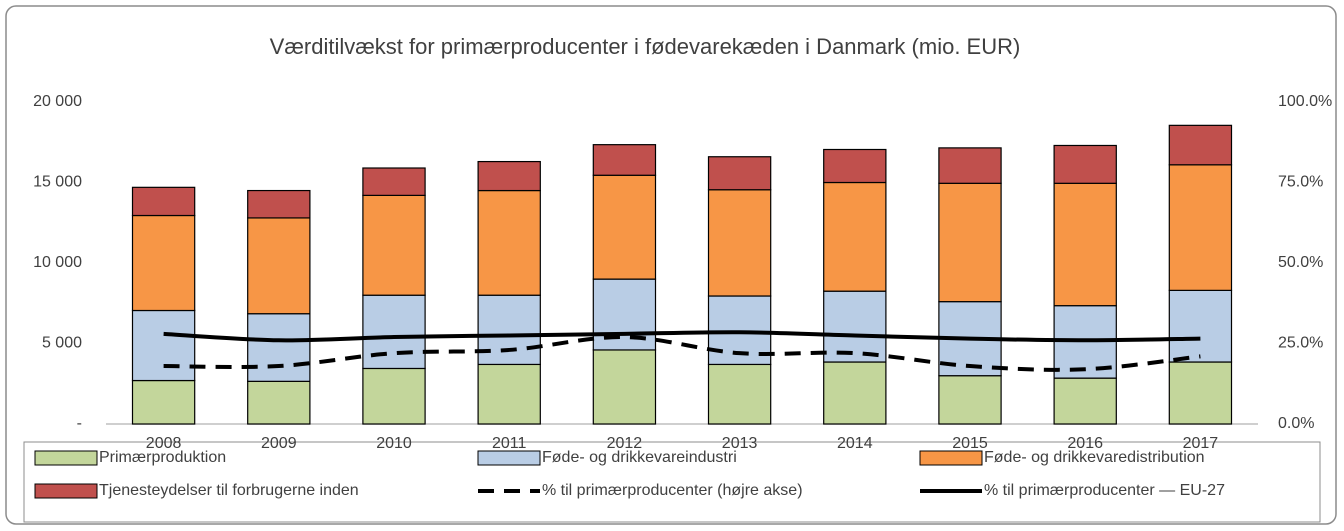 The width and height of the screenshot is (1344, 531). What do you see at coordinates (970, 443) in the screenshot?
I see `x-tick-label: 2015` at bounding box center [970, 443].